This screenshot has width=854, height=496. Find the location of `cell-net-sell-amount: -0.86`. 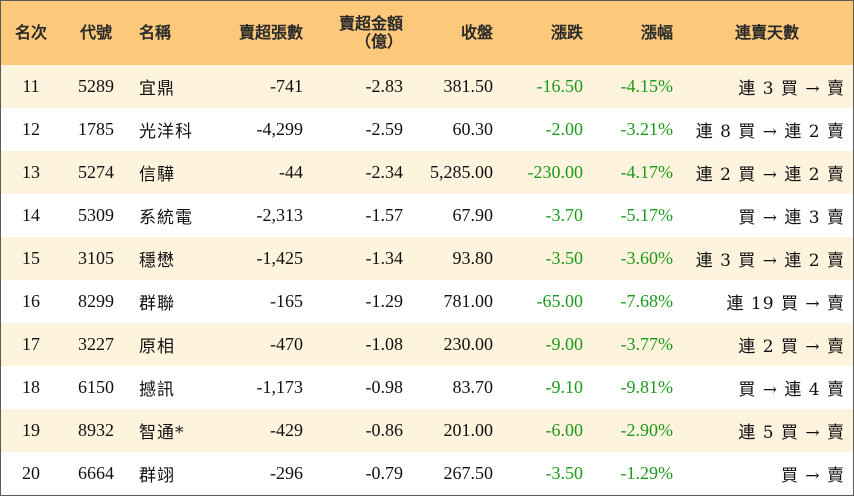

cell-net-sell-amount: -0.86 is located at coordinates (384, 430).